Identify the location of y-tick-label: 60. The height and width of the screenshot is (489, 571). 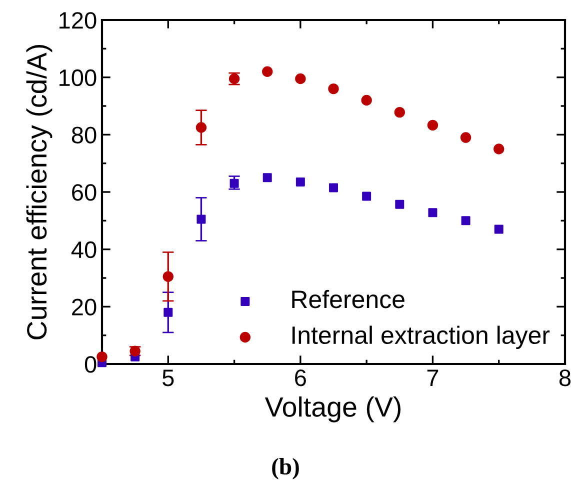
(84, 192).